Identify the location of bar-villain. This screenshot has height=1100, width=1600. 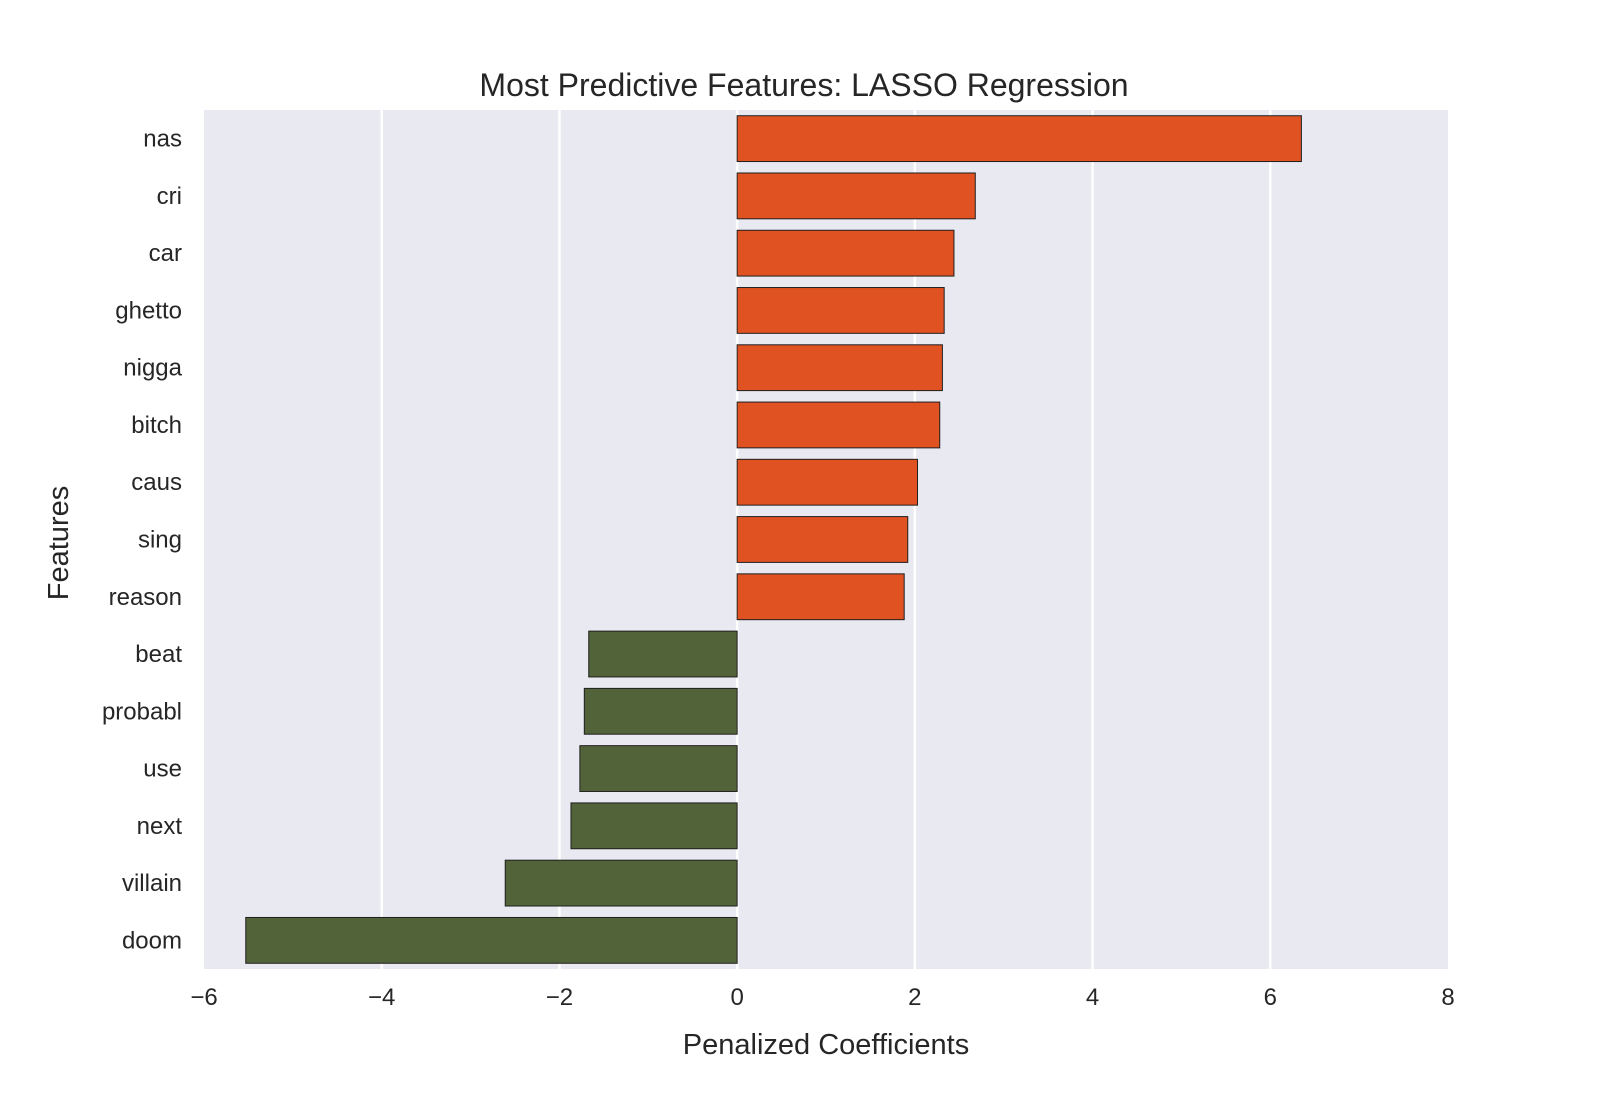
(621, 883).